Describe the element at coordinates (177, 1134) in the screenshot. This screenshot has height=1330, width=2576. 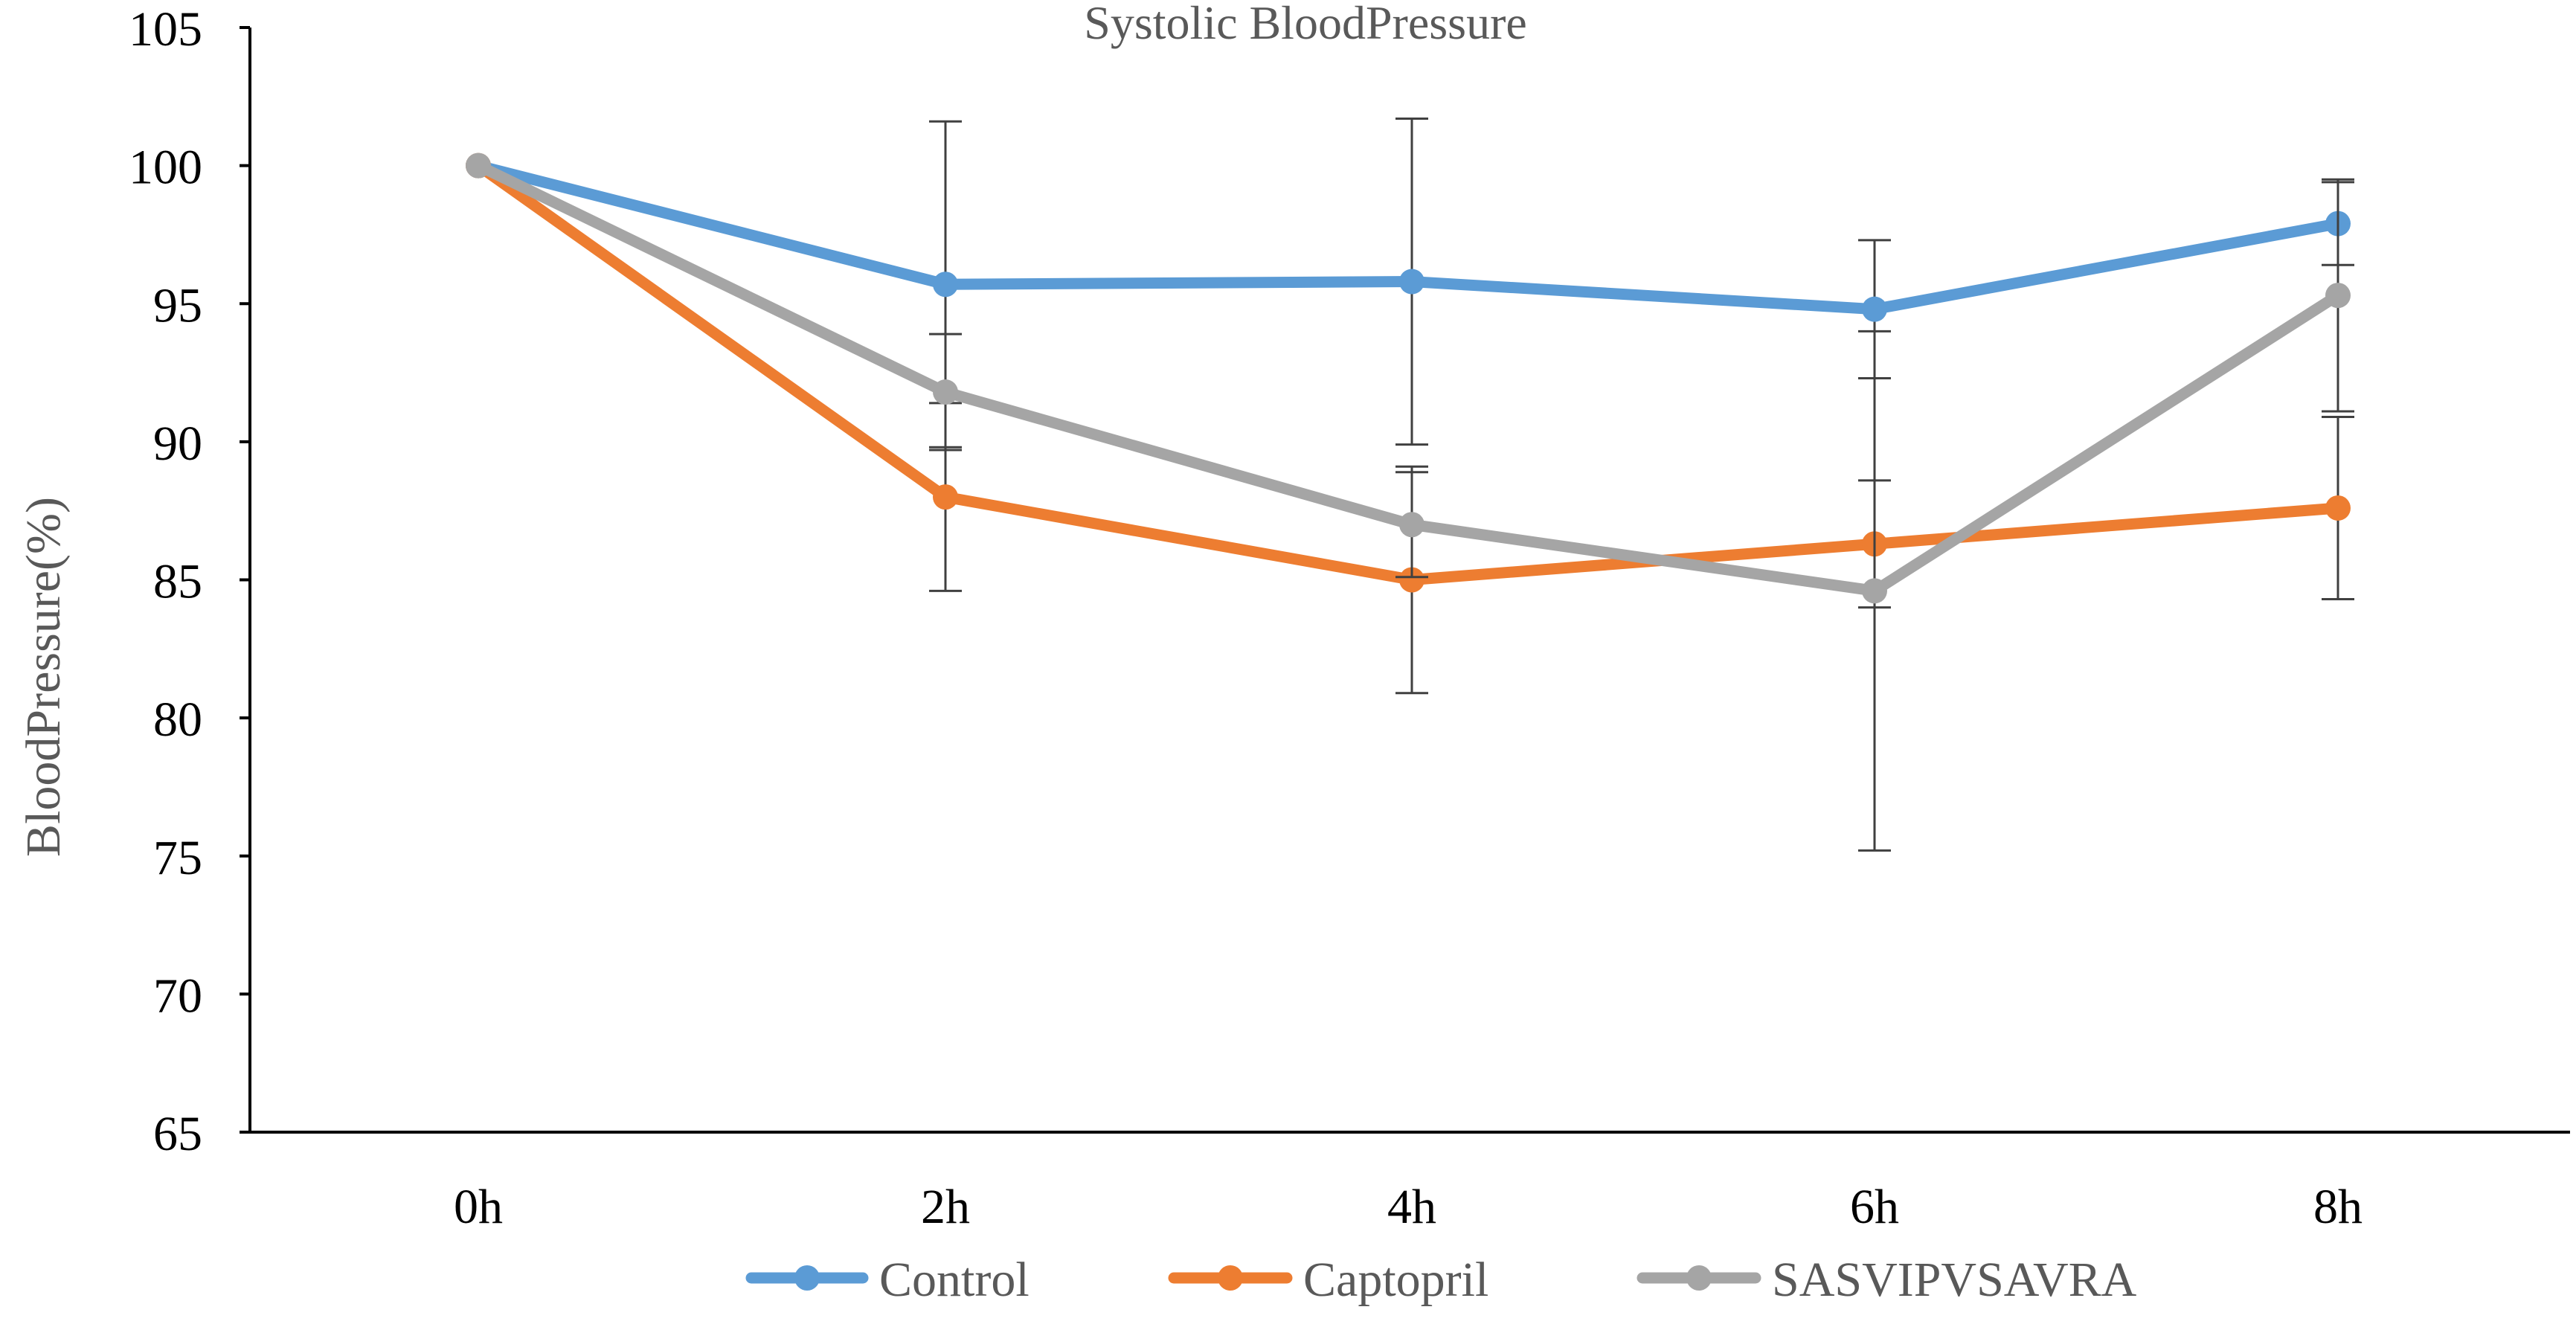
I see `y-tick-label: 65` at that location.